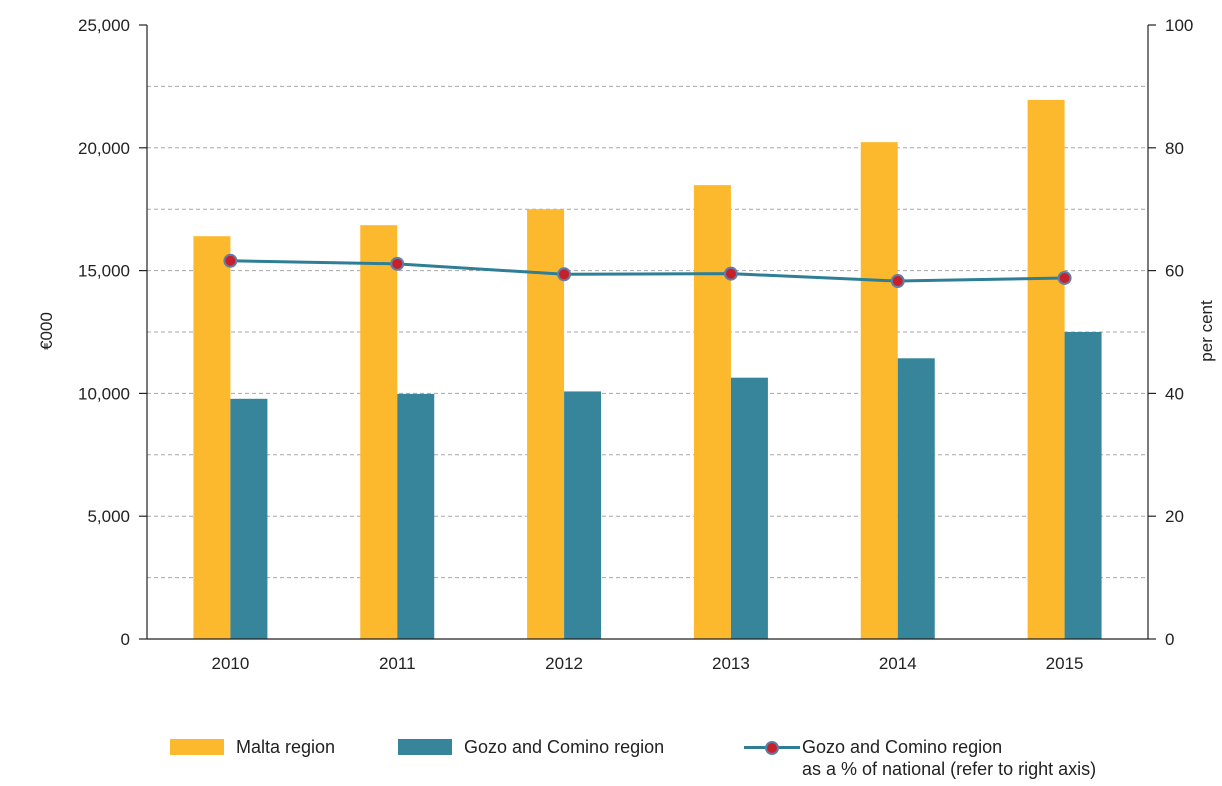 This screenshot has width=1222, height=786. What do you see at coordinates (1046, 369) in the screenshot?
I see `bar-malta-2015` at bounding box center [1046, 369].